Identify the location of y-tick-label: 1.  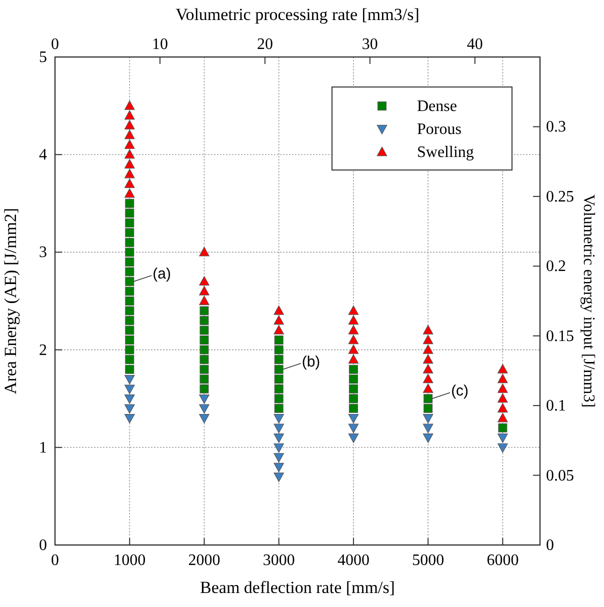
(43, 447).